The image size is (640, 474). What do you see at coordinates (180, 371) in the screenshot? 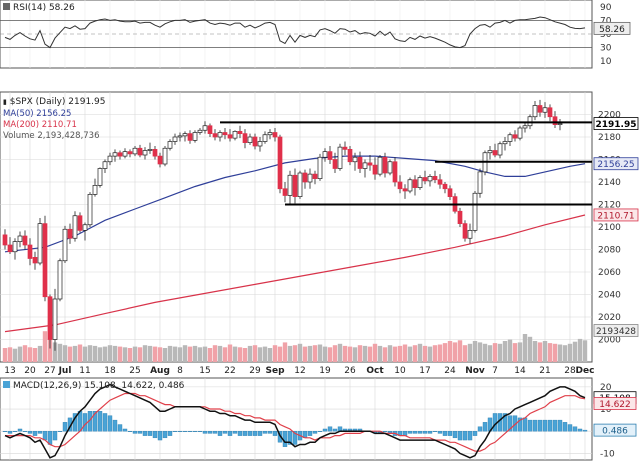
I see `x-tick-label: 8` at bounding box center [180, 371].